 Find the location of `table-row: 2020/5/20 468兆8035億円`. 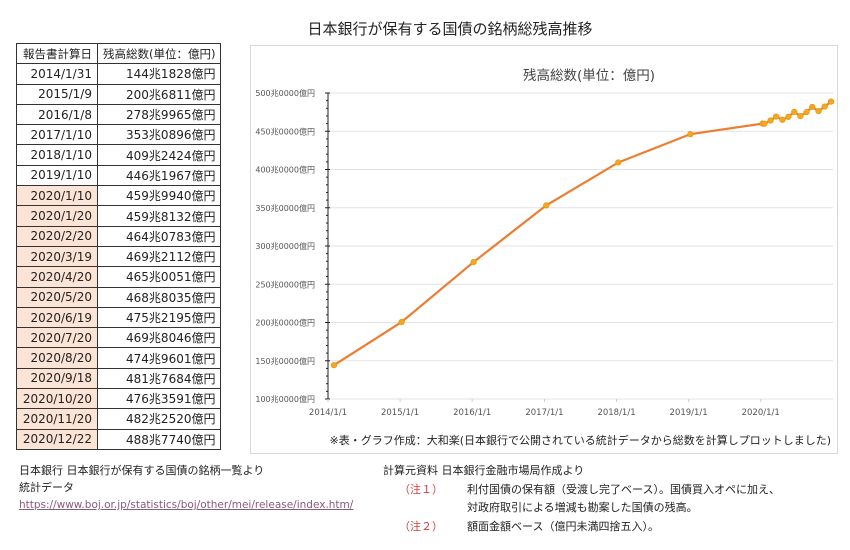

table-row: 2020/5/20 468兆8035億円 is located at coordinates (119, 297).